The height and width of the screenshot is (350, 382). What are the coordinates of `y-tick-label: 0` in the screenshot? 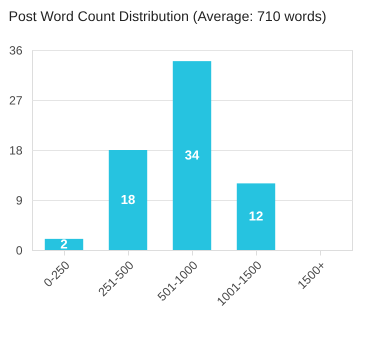 It's located at (19, 251).